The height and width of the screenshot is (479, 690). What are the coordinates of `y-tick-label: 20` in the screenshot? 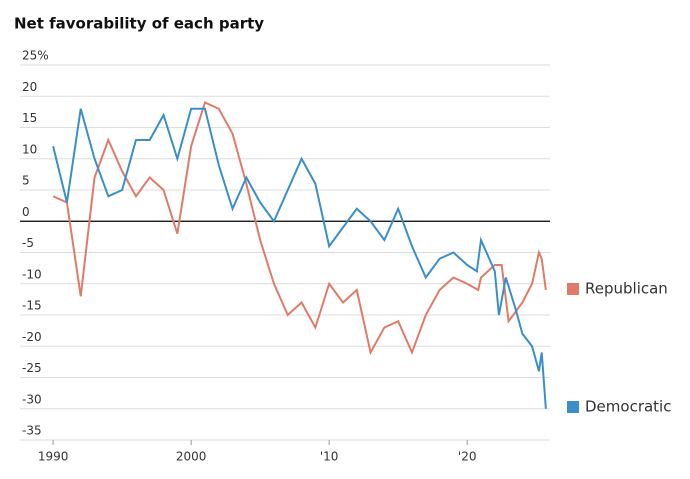 It's located at (29, 87).